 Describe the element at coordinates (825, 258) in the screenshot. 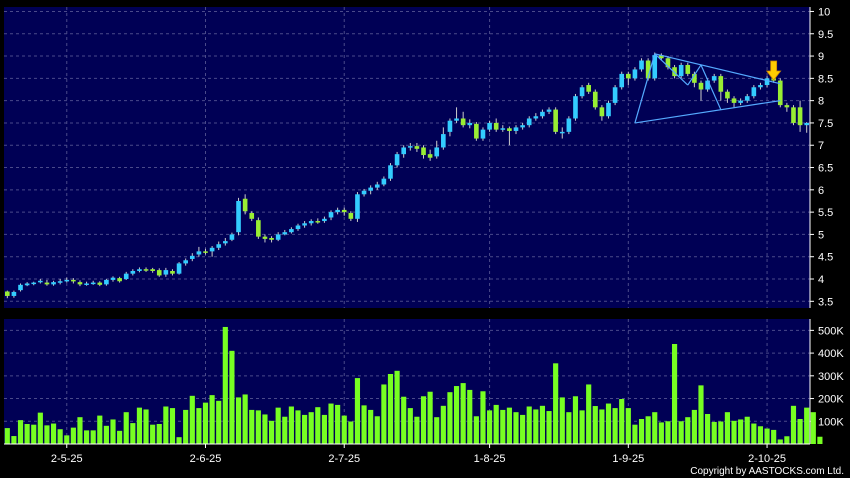

I see `price-tick-label: 4.5` at that location.